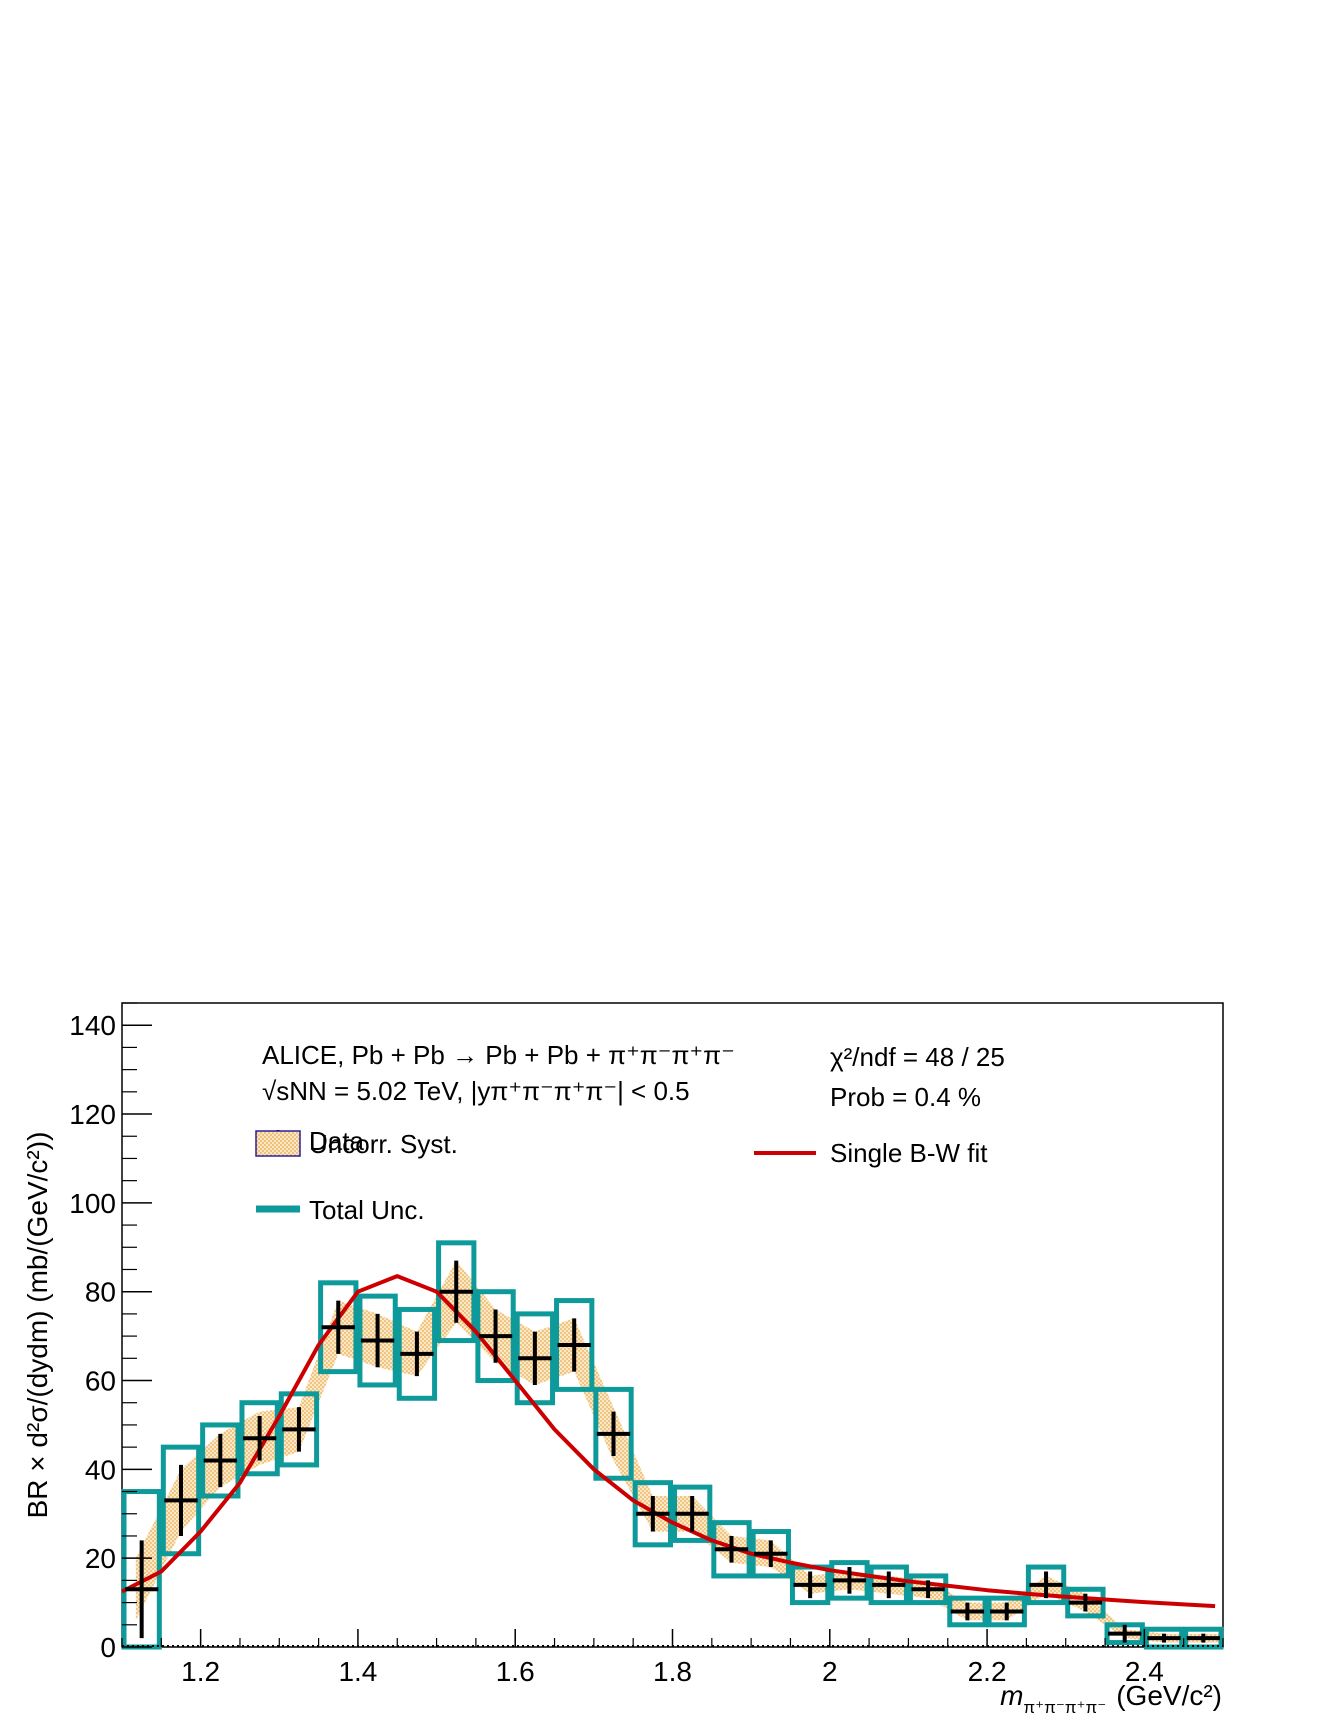 The image size is (1329, 1719). What do you see at coordinates (917, 1057) in the screenshot?
I see `annotation-chi2: χ²/ndf = 48 / 25` at bounding box center [917, 1057].